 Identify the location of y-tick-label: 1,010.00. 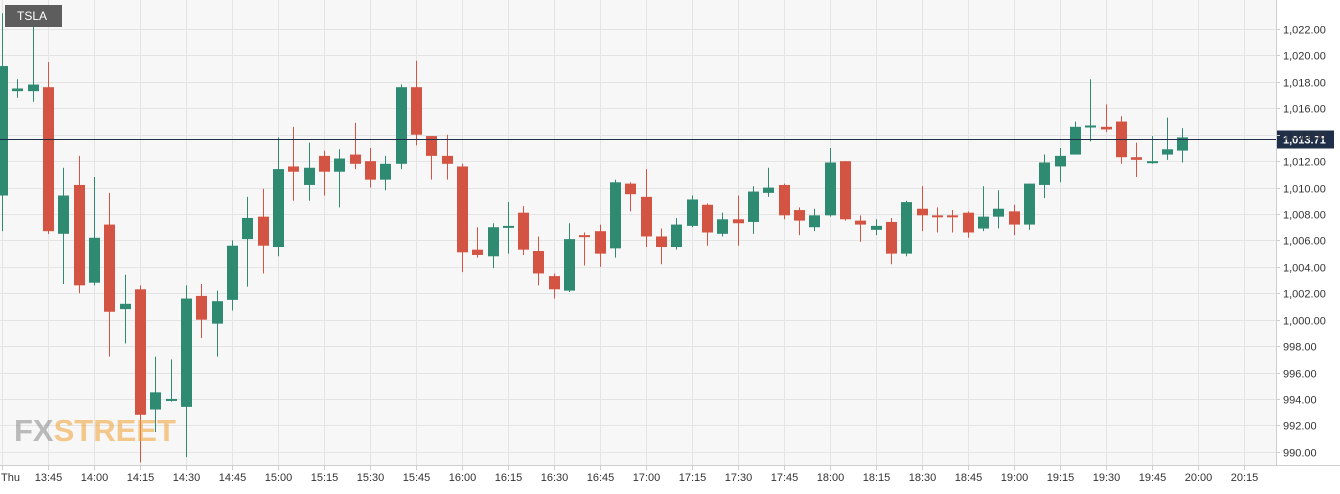
(1304, 190).